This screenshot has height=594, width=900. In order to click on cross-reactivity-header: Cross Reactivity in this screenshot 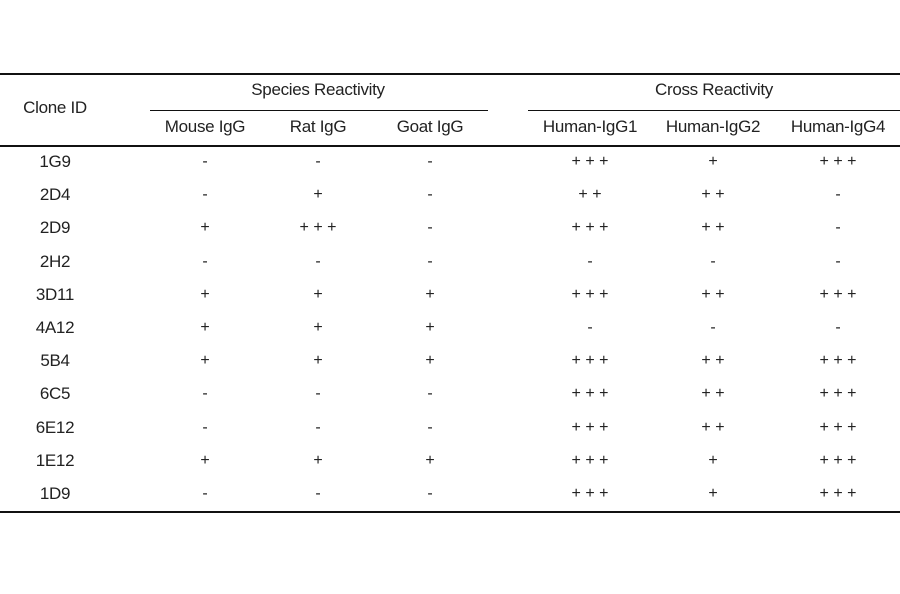, I will do `click(714, 89)`.